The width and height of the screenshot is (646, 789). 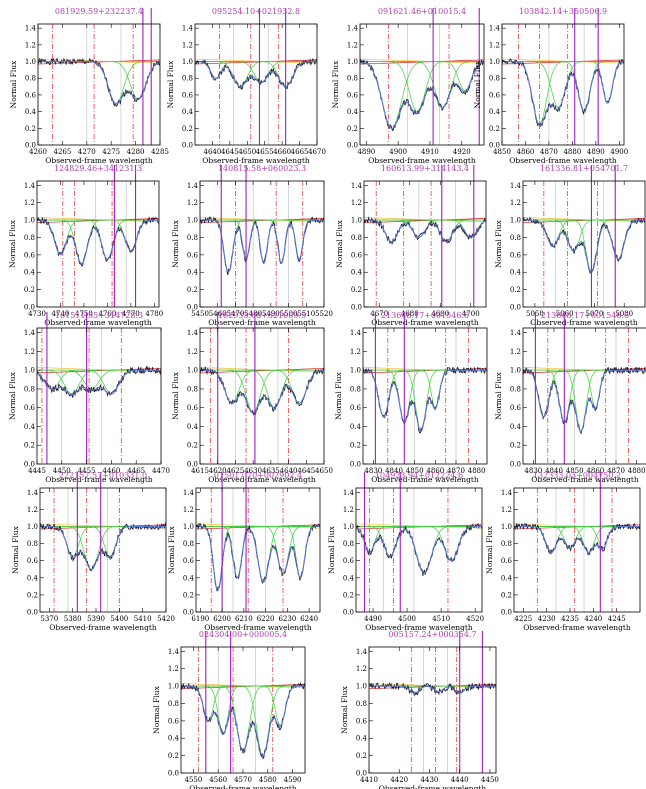 What do you see at coordinates (289, 314) in the screenshot?
I see `x-tick-label: 5500` at bounding box center [289, 314].